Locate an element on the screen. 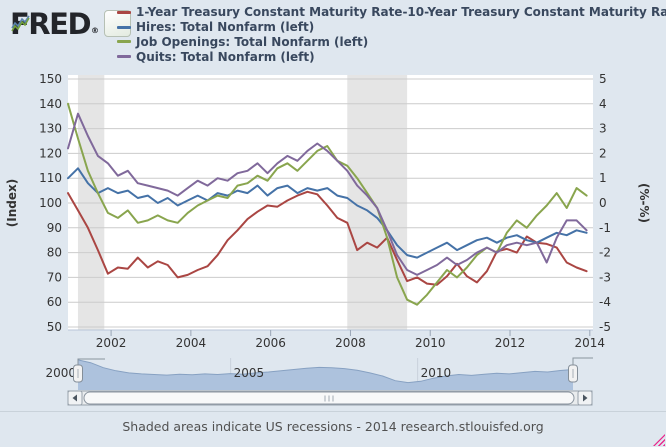 This screenshot has width=666, height=447. legend-label: Quits: Total Nonfarm (left) is located at coordinates (225, 56).